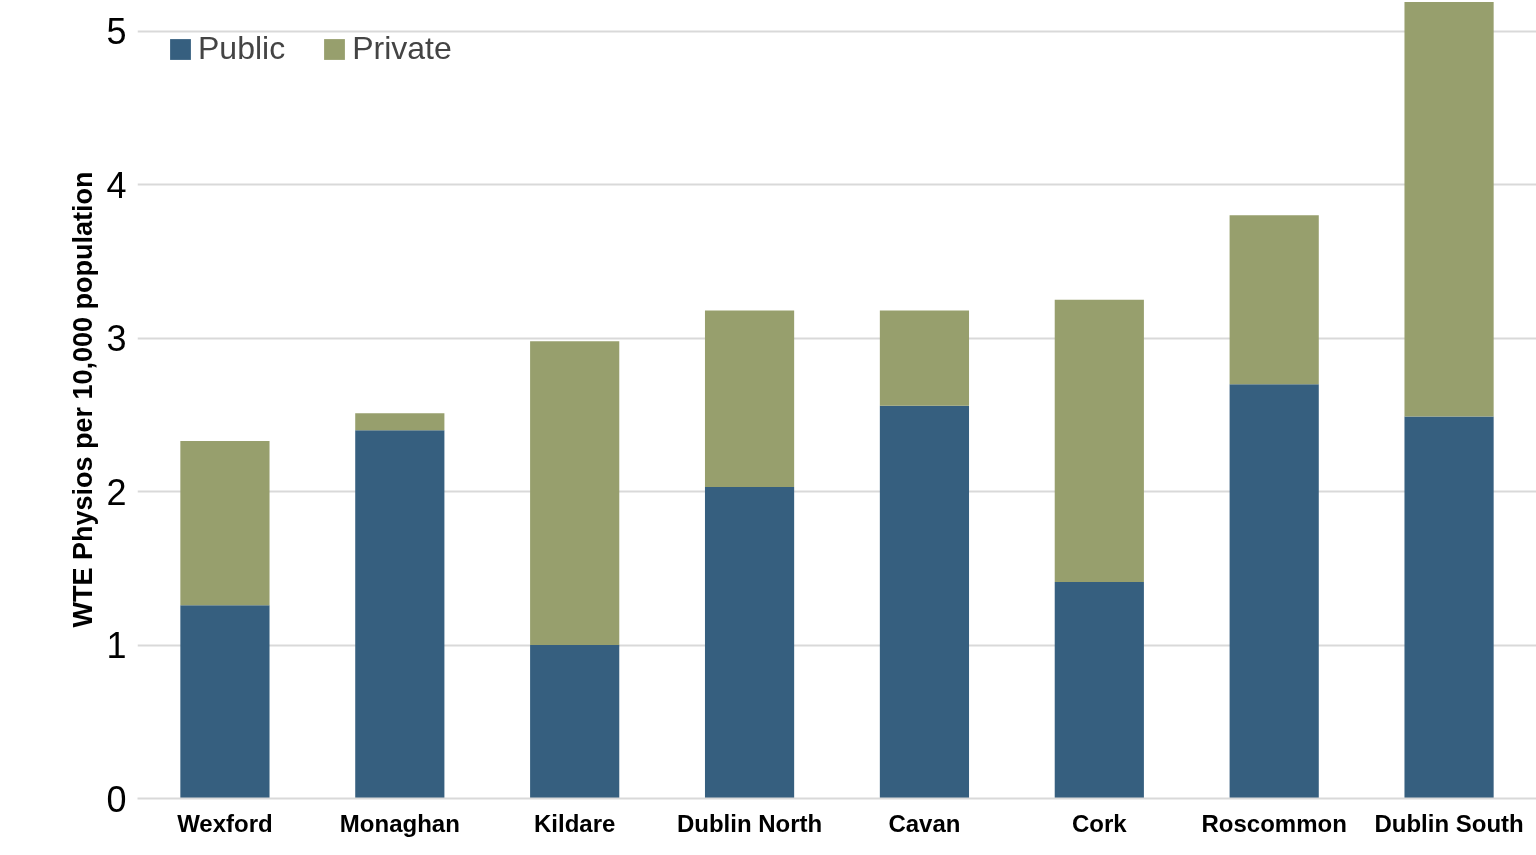 This screenshot has height=855, width=1536. Describe the element at coordinates (749, 823) in the screenshot. I see `x-tick-label: Dublin North` at that location.